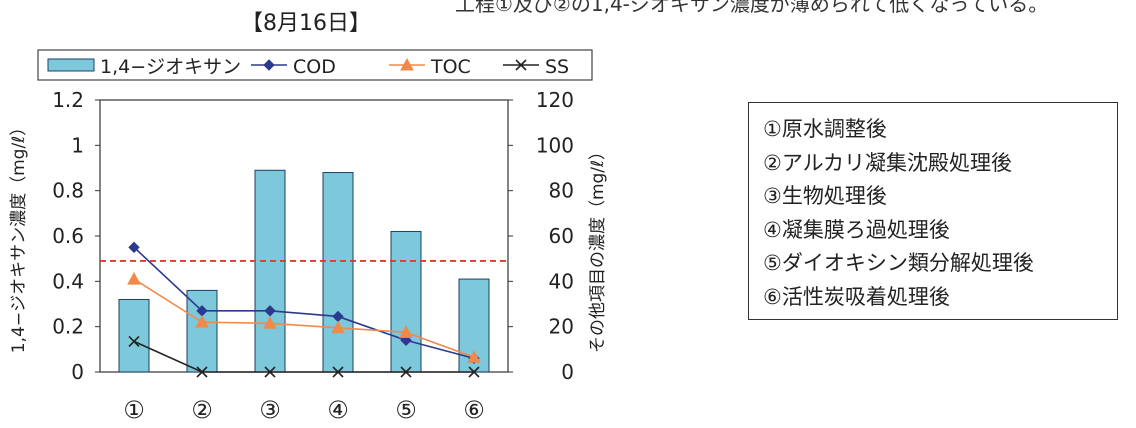 The image size is (1136, 428). I want to click on y-tick-label: 0, so click(77, 372).